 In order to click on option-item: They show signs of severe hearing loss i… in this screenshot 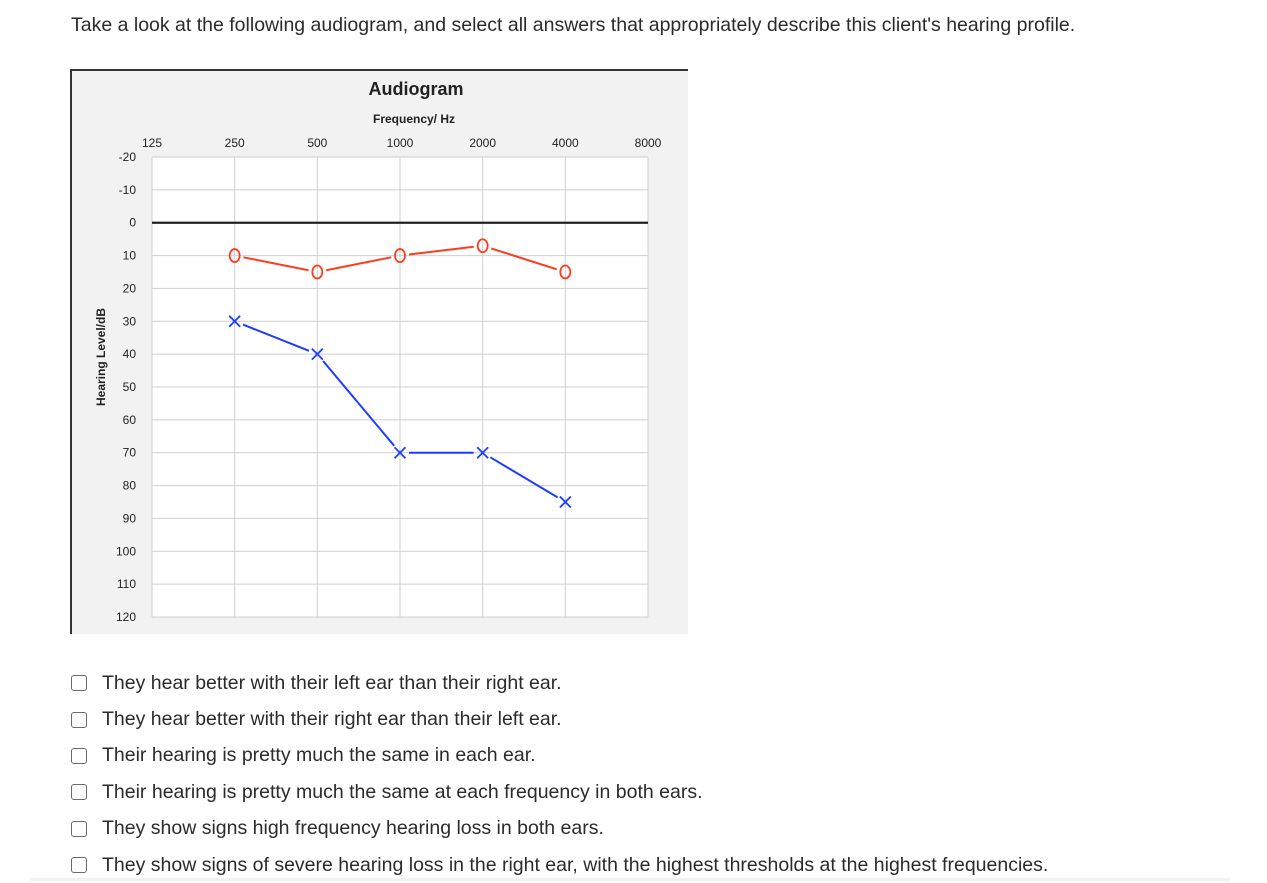, I will do `click(559, 865)`.